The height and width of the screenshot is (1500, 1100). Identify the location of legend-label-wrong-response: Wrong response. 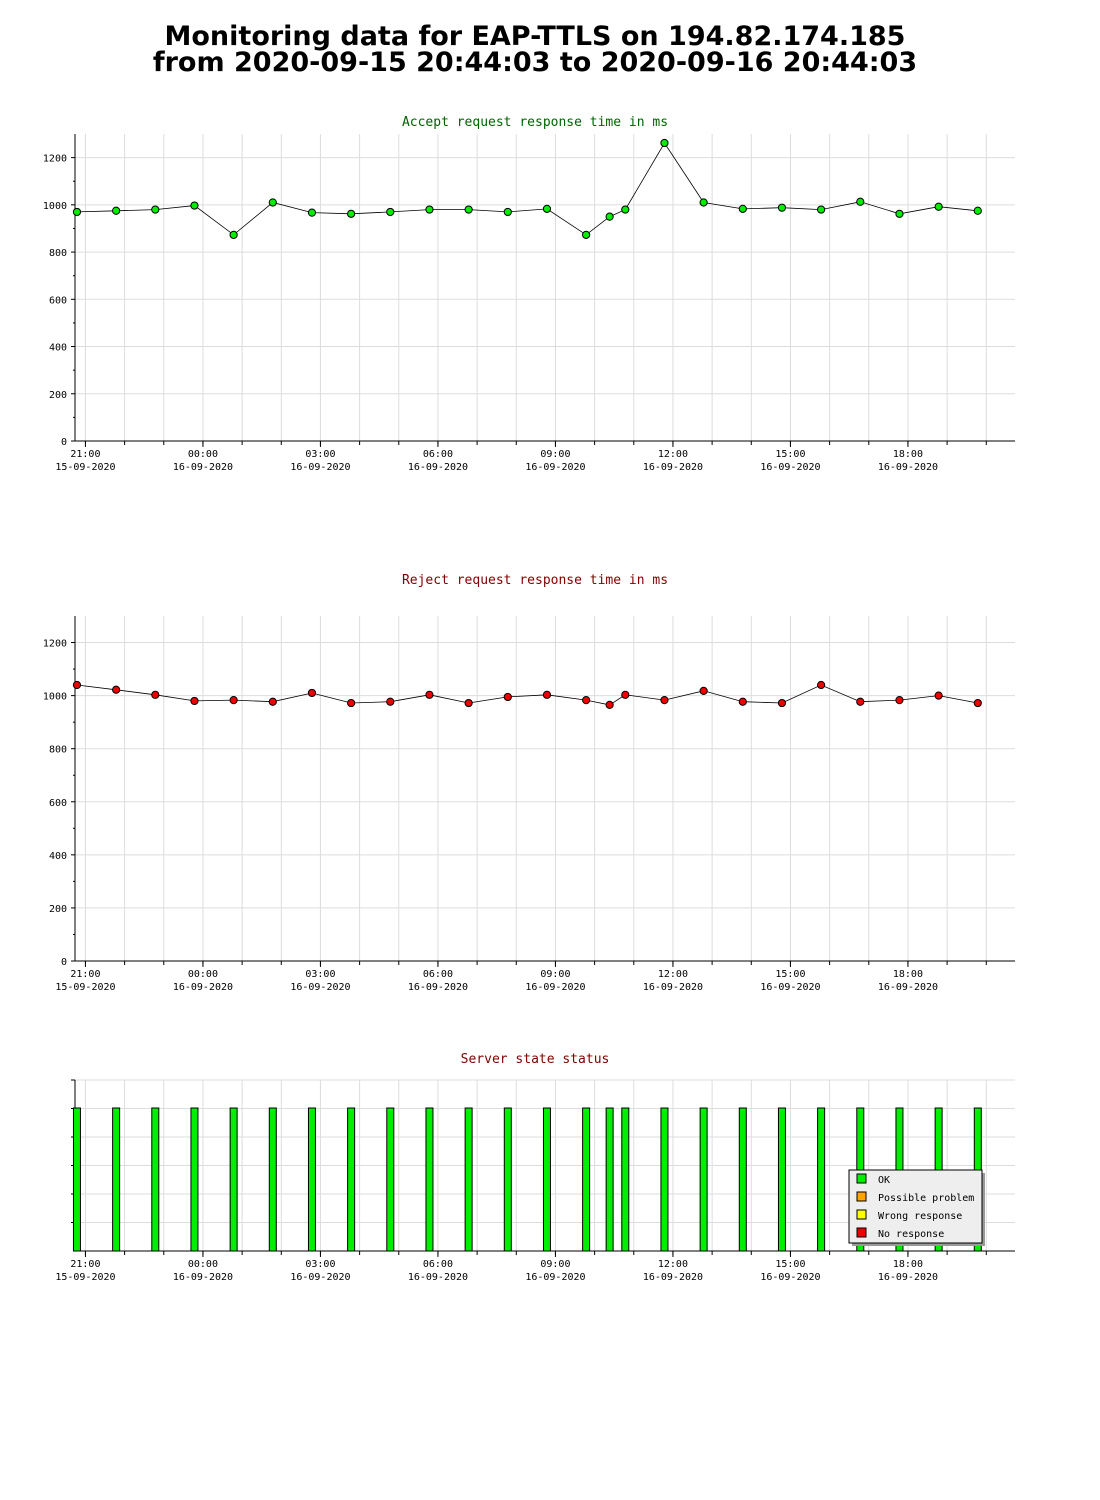
(920, 1216).